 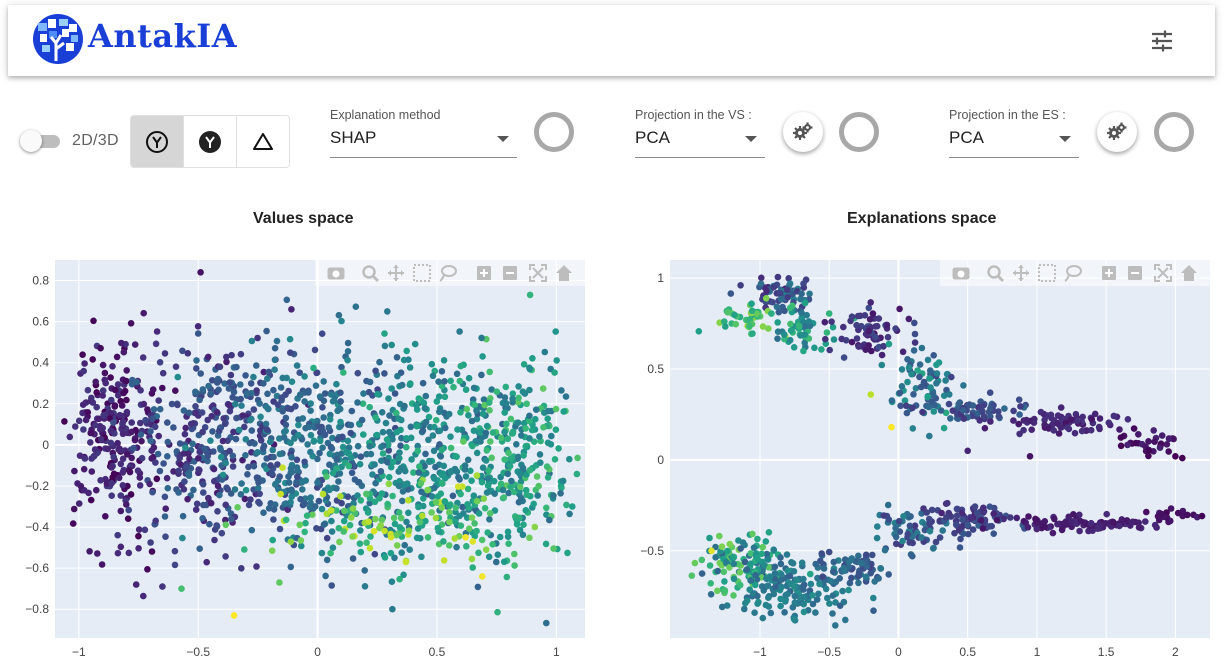 What do you see at coordinates (1014, 132) in the screenshot?
I see `es-projection-select: Projection in the ES : PCA` at bounding box center [1014, 132].